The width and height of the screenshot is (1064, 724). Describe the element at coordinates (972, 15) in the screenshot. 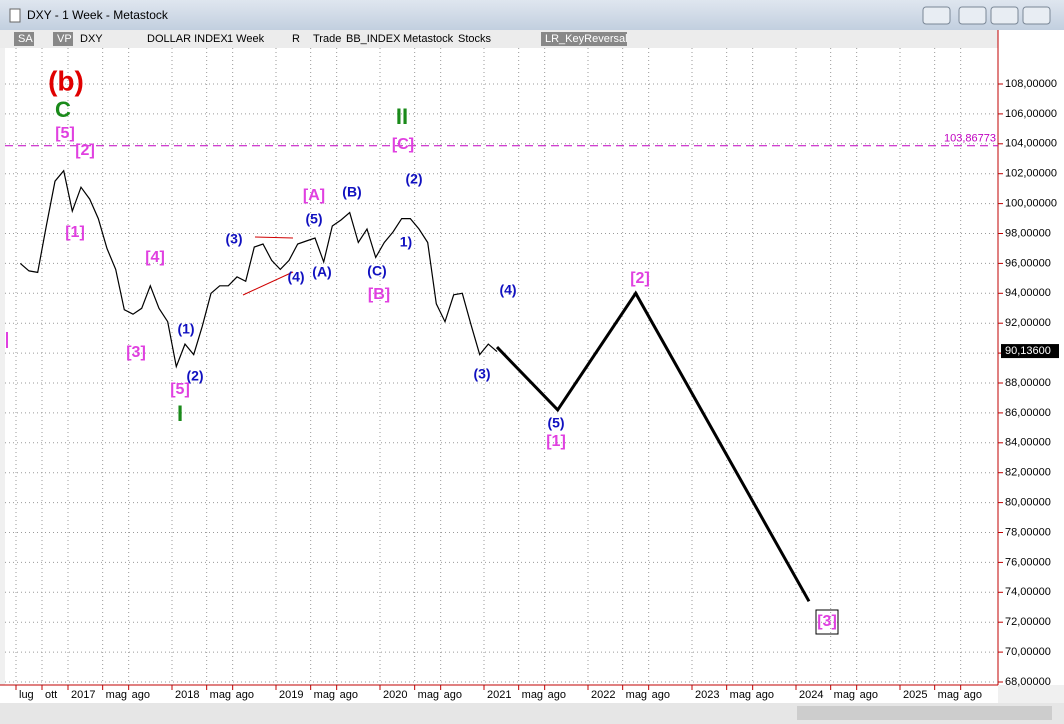

I see `minimize-button` at that location.